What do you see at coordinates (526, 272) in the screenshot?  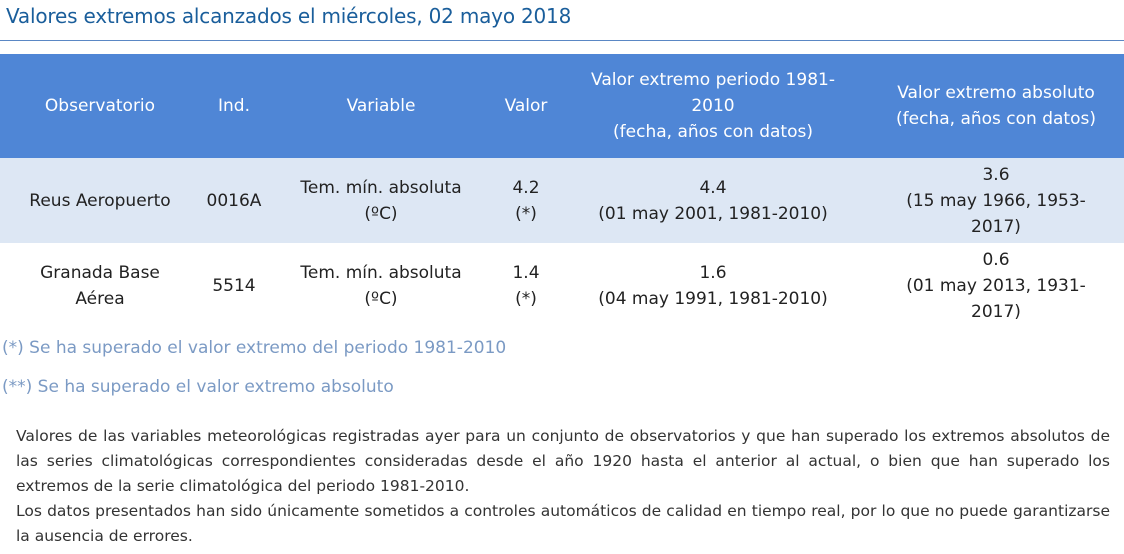 I see `cell-valor-line1: 1.4` at bounding box center [526, 272].